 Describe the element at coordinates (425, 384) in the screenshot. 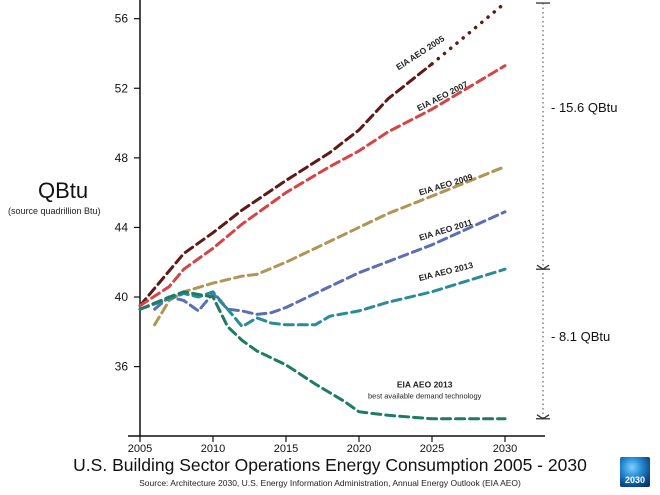

I see `series-label-aeo-2013-demand: EIA AEO 2013` at that location.